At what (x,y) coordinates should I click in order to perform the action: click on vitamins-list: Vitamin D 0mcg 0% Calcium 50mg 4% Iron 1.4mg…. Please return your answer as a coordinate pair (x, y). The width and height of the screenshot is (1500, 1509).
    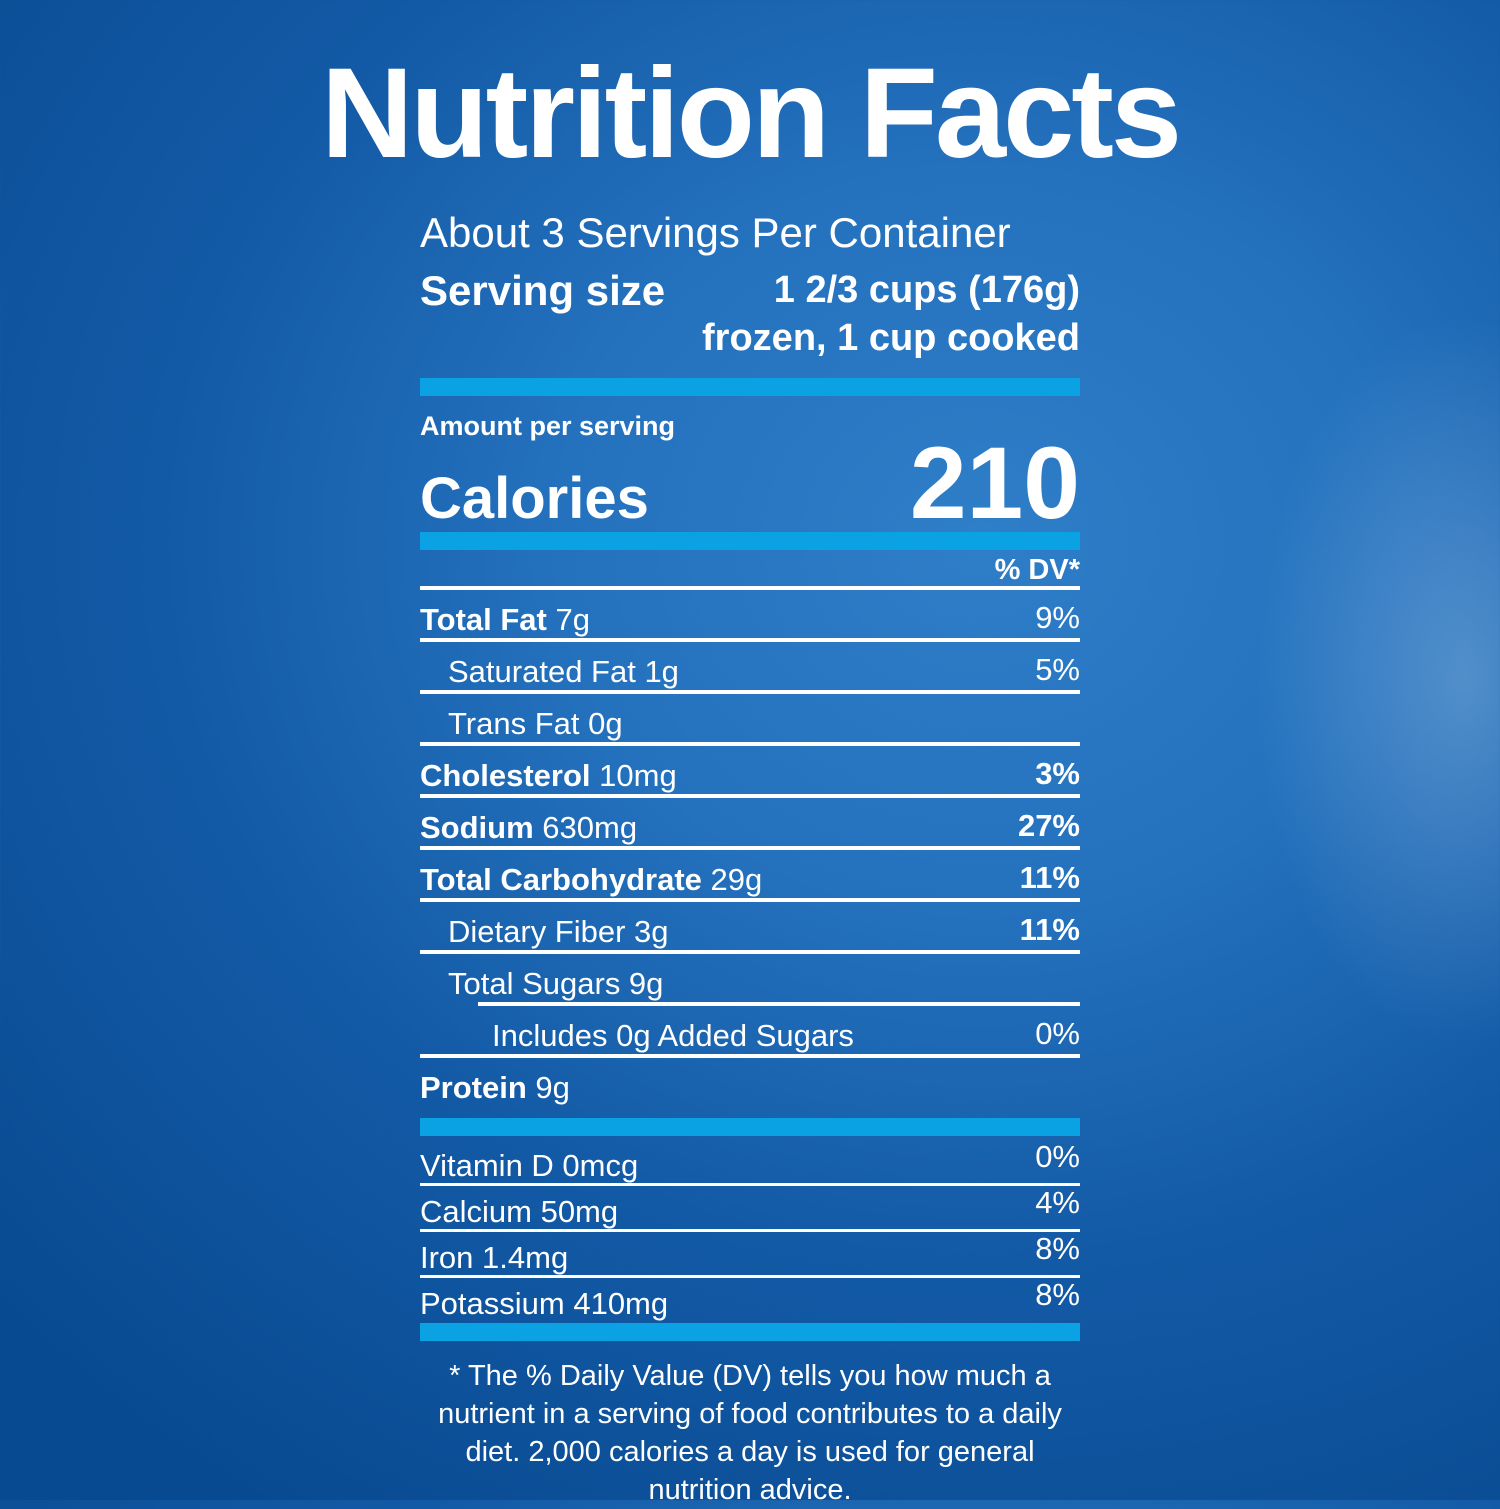
    Looking at the image, I should click on (750, 1230).